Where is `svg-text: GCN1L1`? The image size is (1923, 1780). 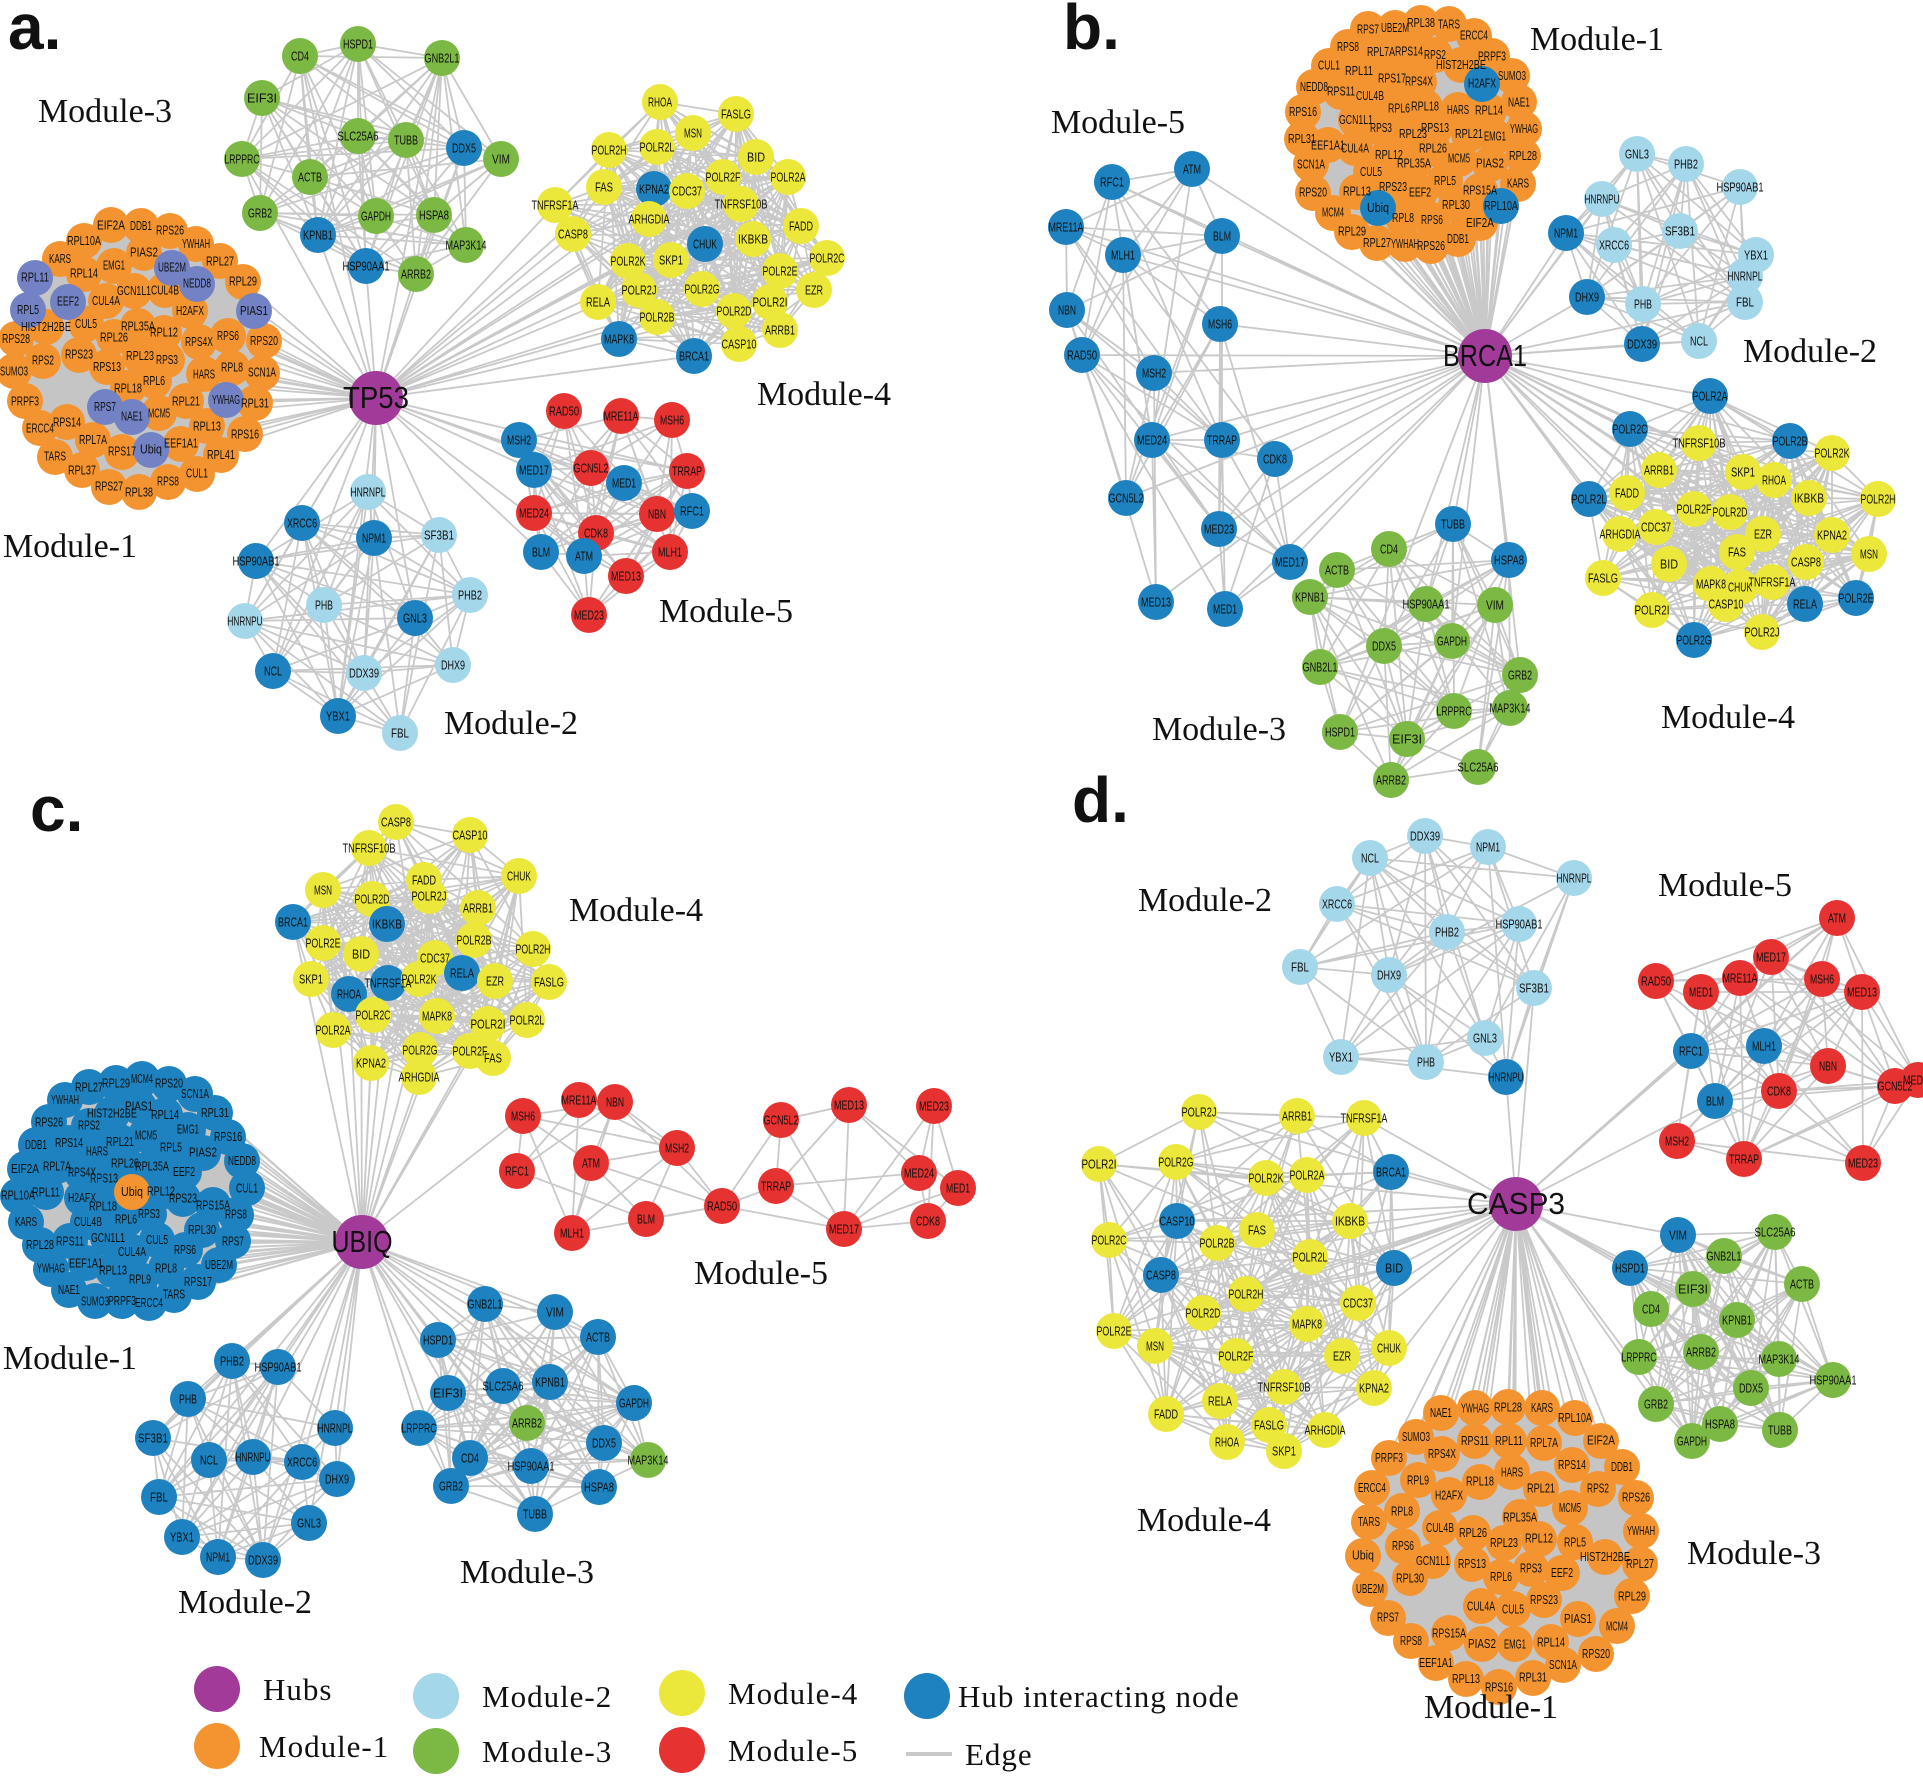 svg-text: GCN1L1 is located at coordinates (108, 1237).